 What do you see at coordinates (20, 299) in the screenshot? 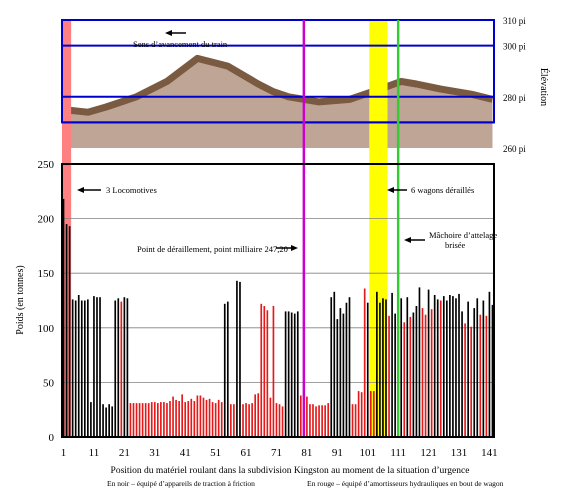
I see `bar-ylabel: Poids (en tonnes)` at bounding box center [20, 299].